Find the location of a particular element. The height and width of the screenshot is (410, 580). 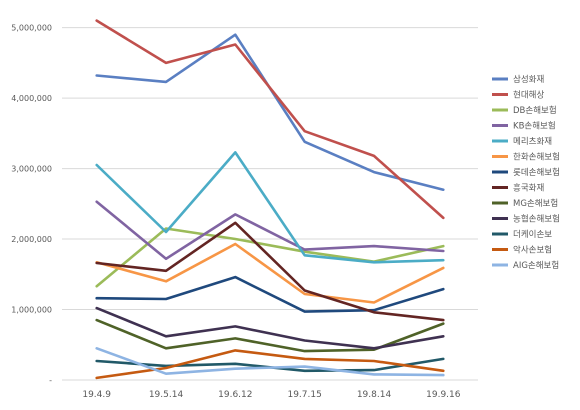

y-tick-label: 5,000,000 is located at coordinates (31, 28).